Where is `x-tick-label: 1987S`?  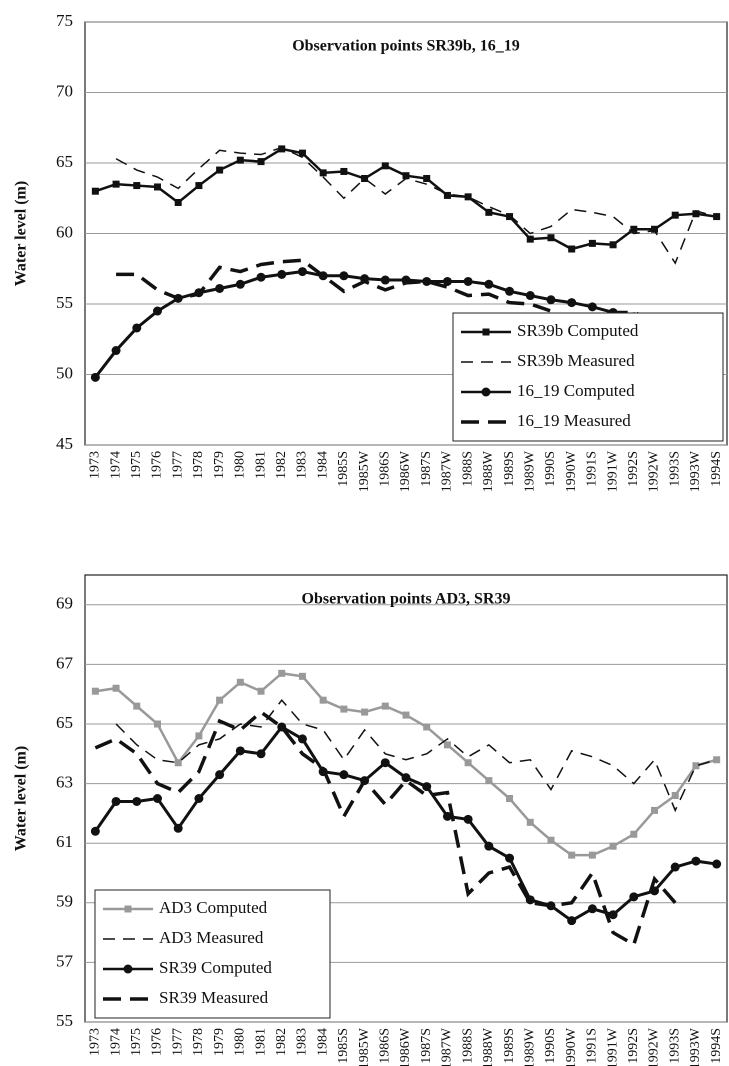
x-tick-label: 1987S is located at coordinates (426, 1046).